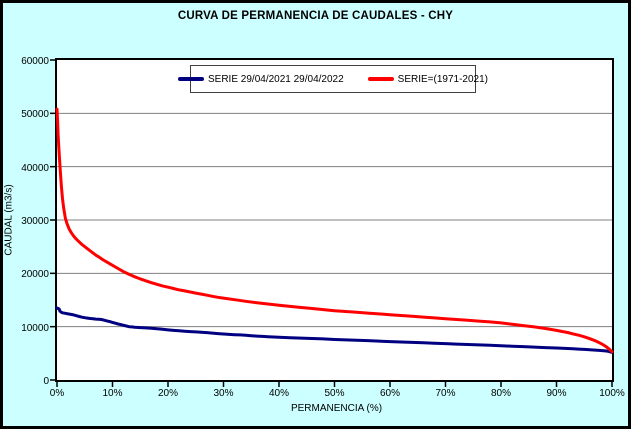 The height and width of the screenshot is (429, 631). I want to click on y-tick-label: 40000, so click(35, 168).